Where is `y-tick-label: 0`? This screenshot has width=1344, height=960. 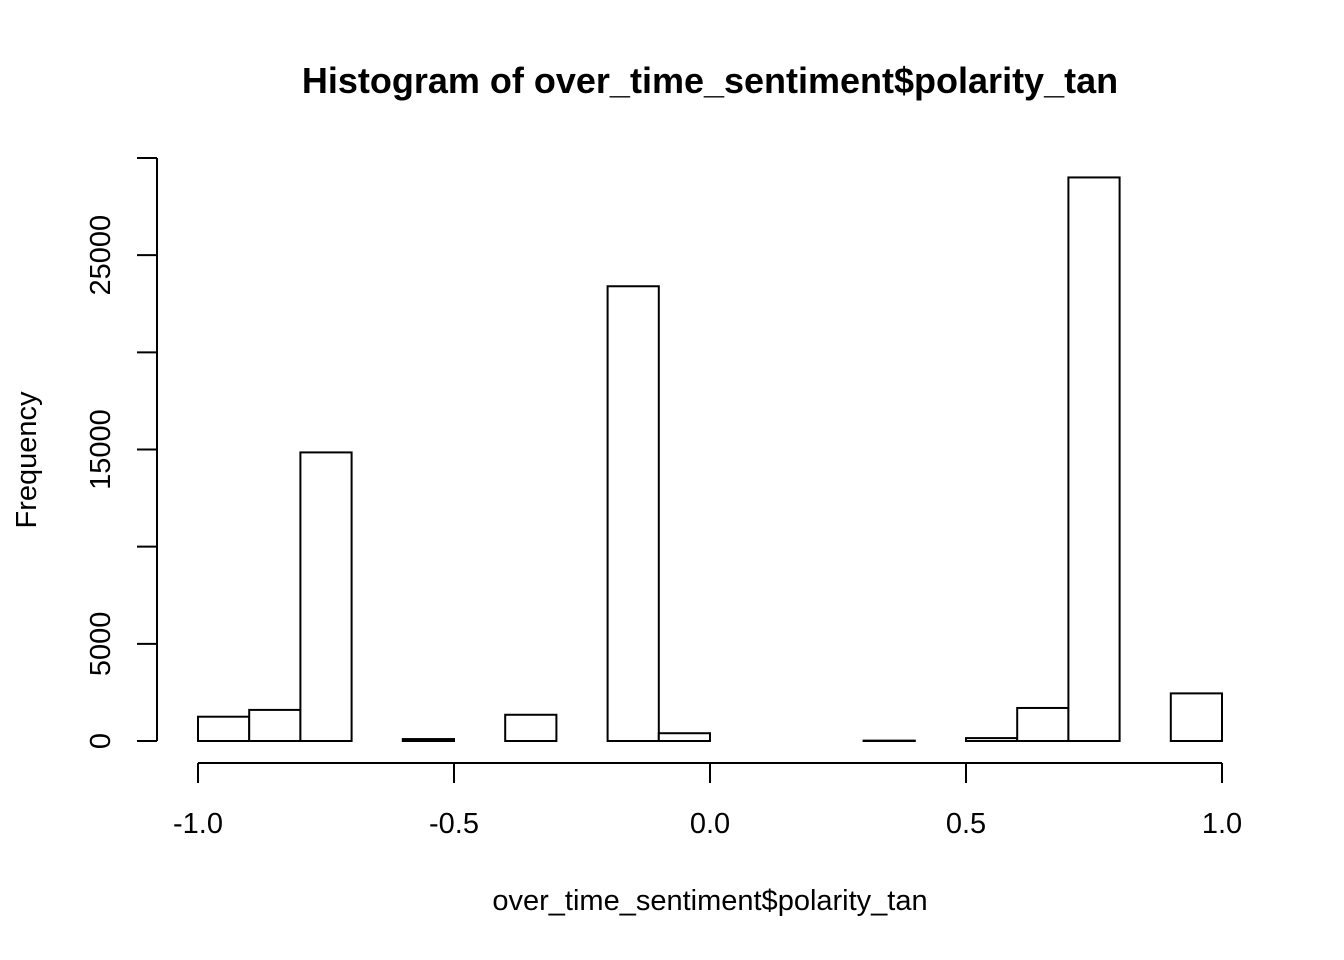
y-tick-label: 0 is located at coordinates (101, 741).